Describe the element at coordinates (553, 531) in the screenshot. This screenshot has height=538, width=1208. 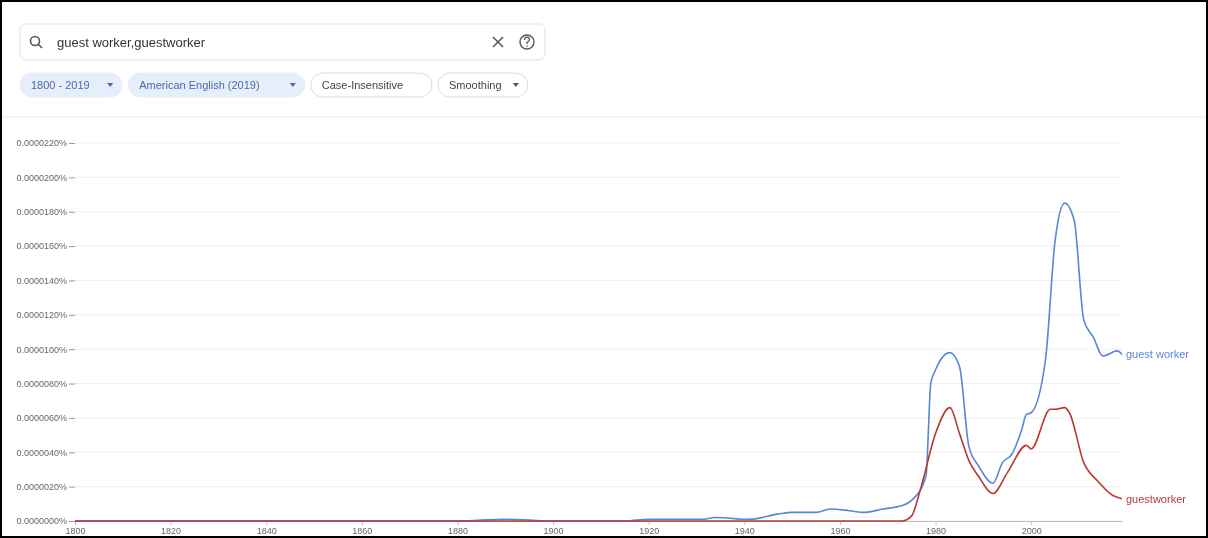
I see `x-tick-label: 1900` at that location.